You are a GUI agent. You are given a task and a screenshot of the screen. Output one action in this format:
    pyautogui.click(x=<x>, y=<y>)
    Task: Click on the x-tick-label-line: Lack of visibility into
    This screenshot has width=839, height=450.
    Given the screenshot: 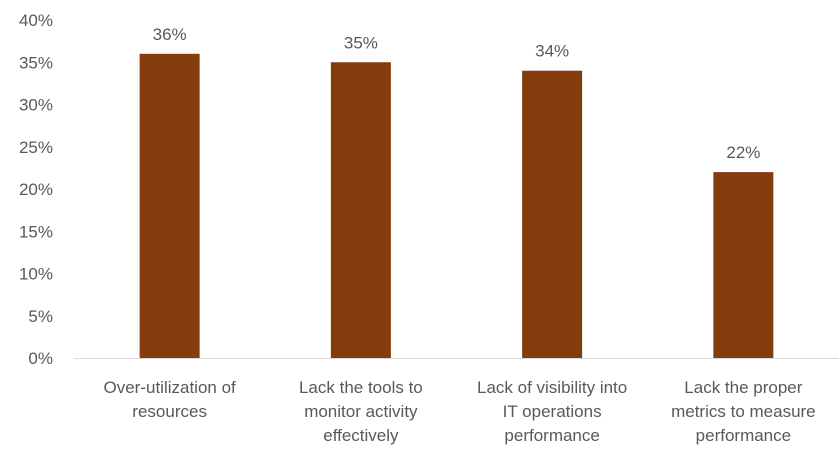 What is the action you would take?
    pyautogui.click(x=552, y=387)
    